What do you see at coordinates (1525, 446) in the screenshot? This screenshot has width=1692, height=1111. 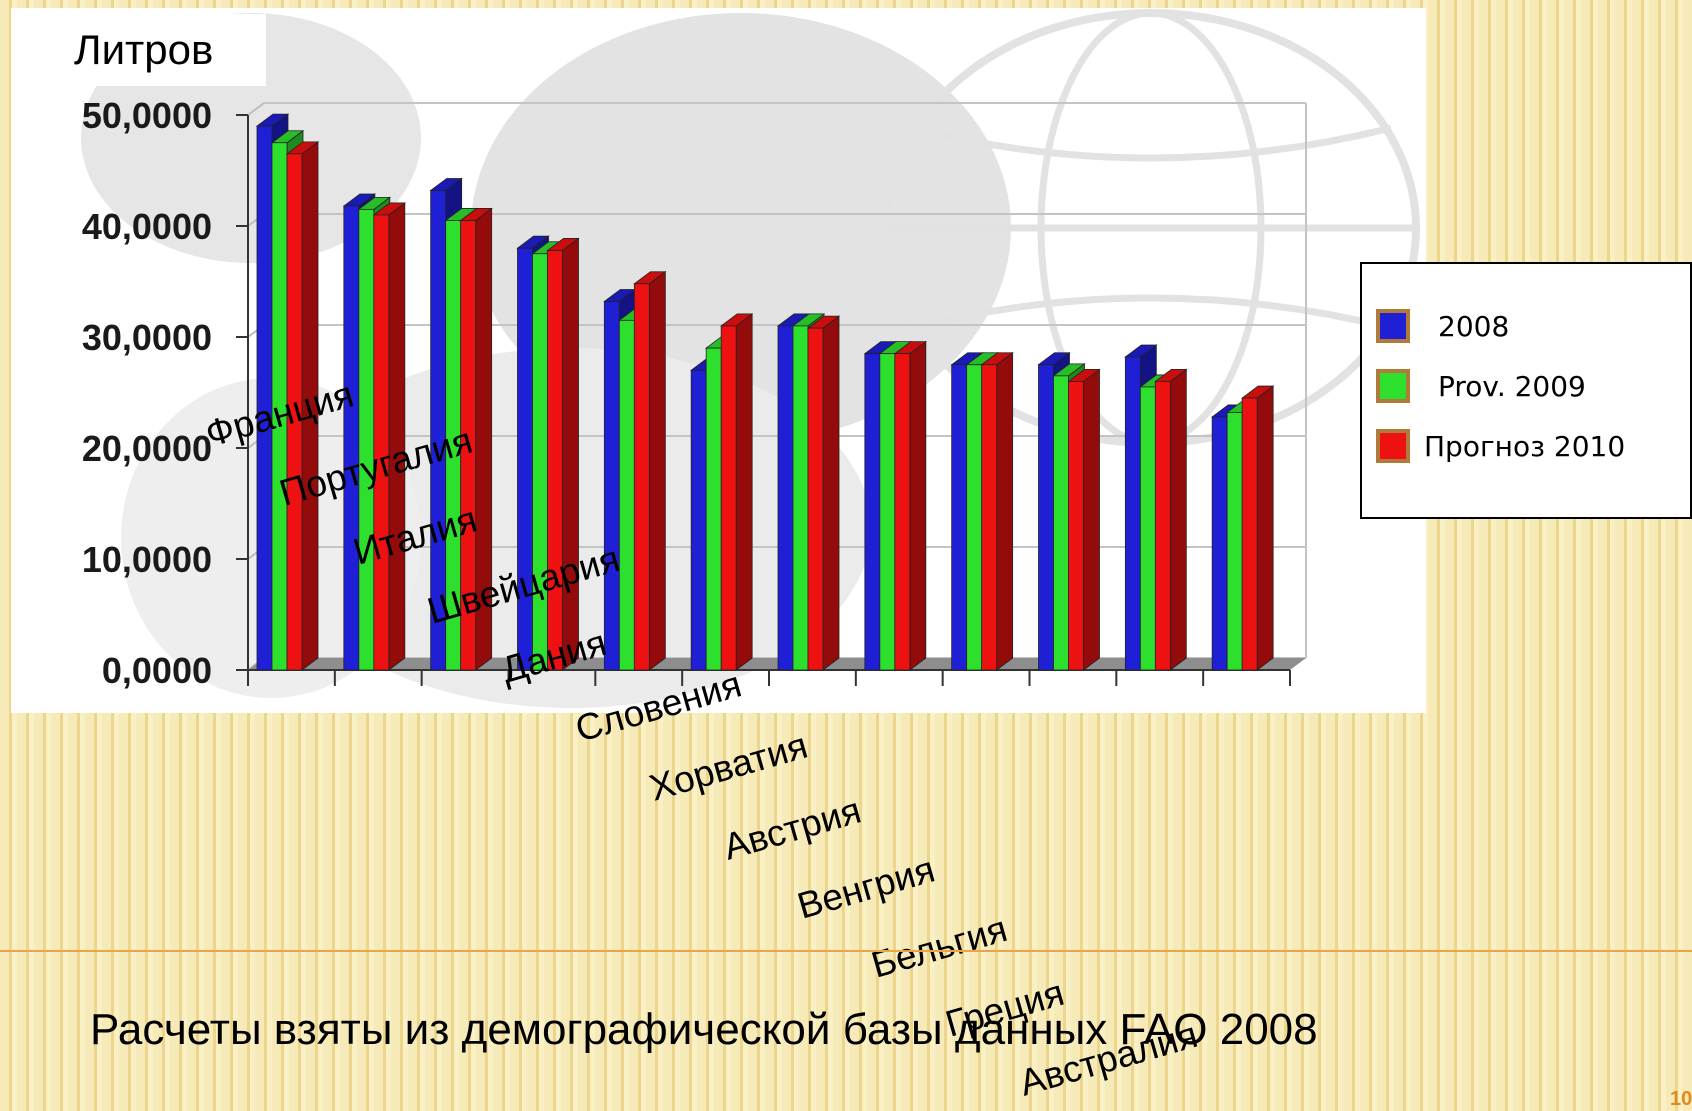 I see `legend-label: Прогноз 2010` at bounding box center [1525, 446].